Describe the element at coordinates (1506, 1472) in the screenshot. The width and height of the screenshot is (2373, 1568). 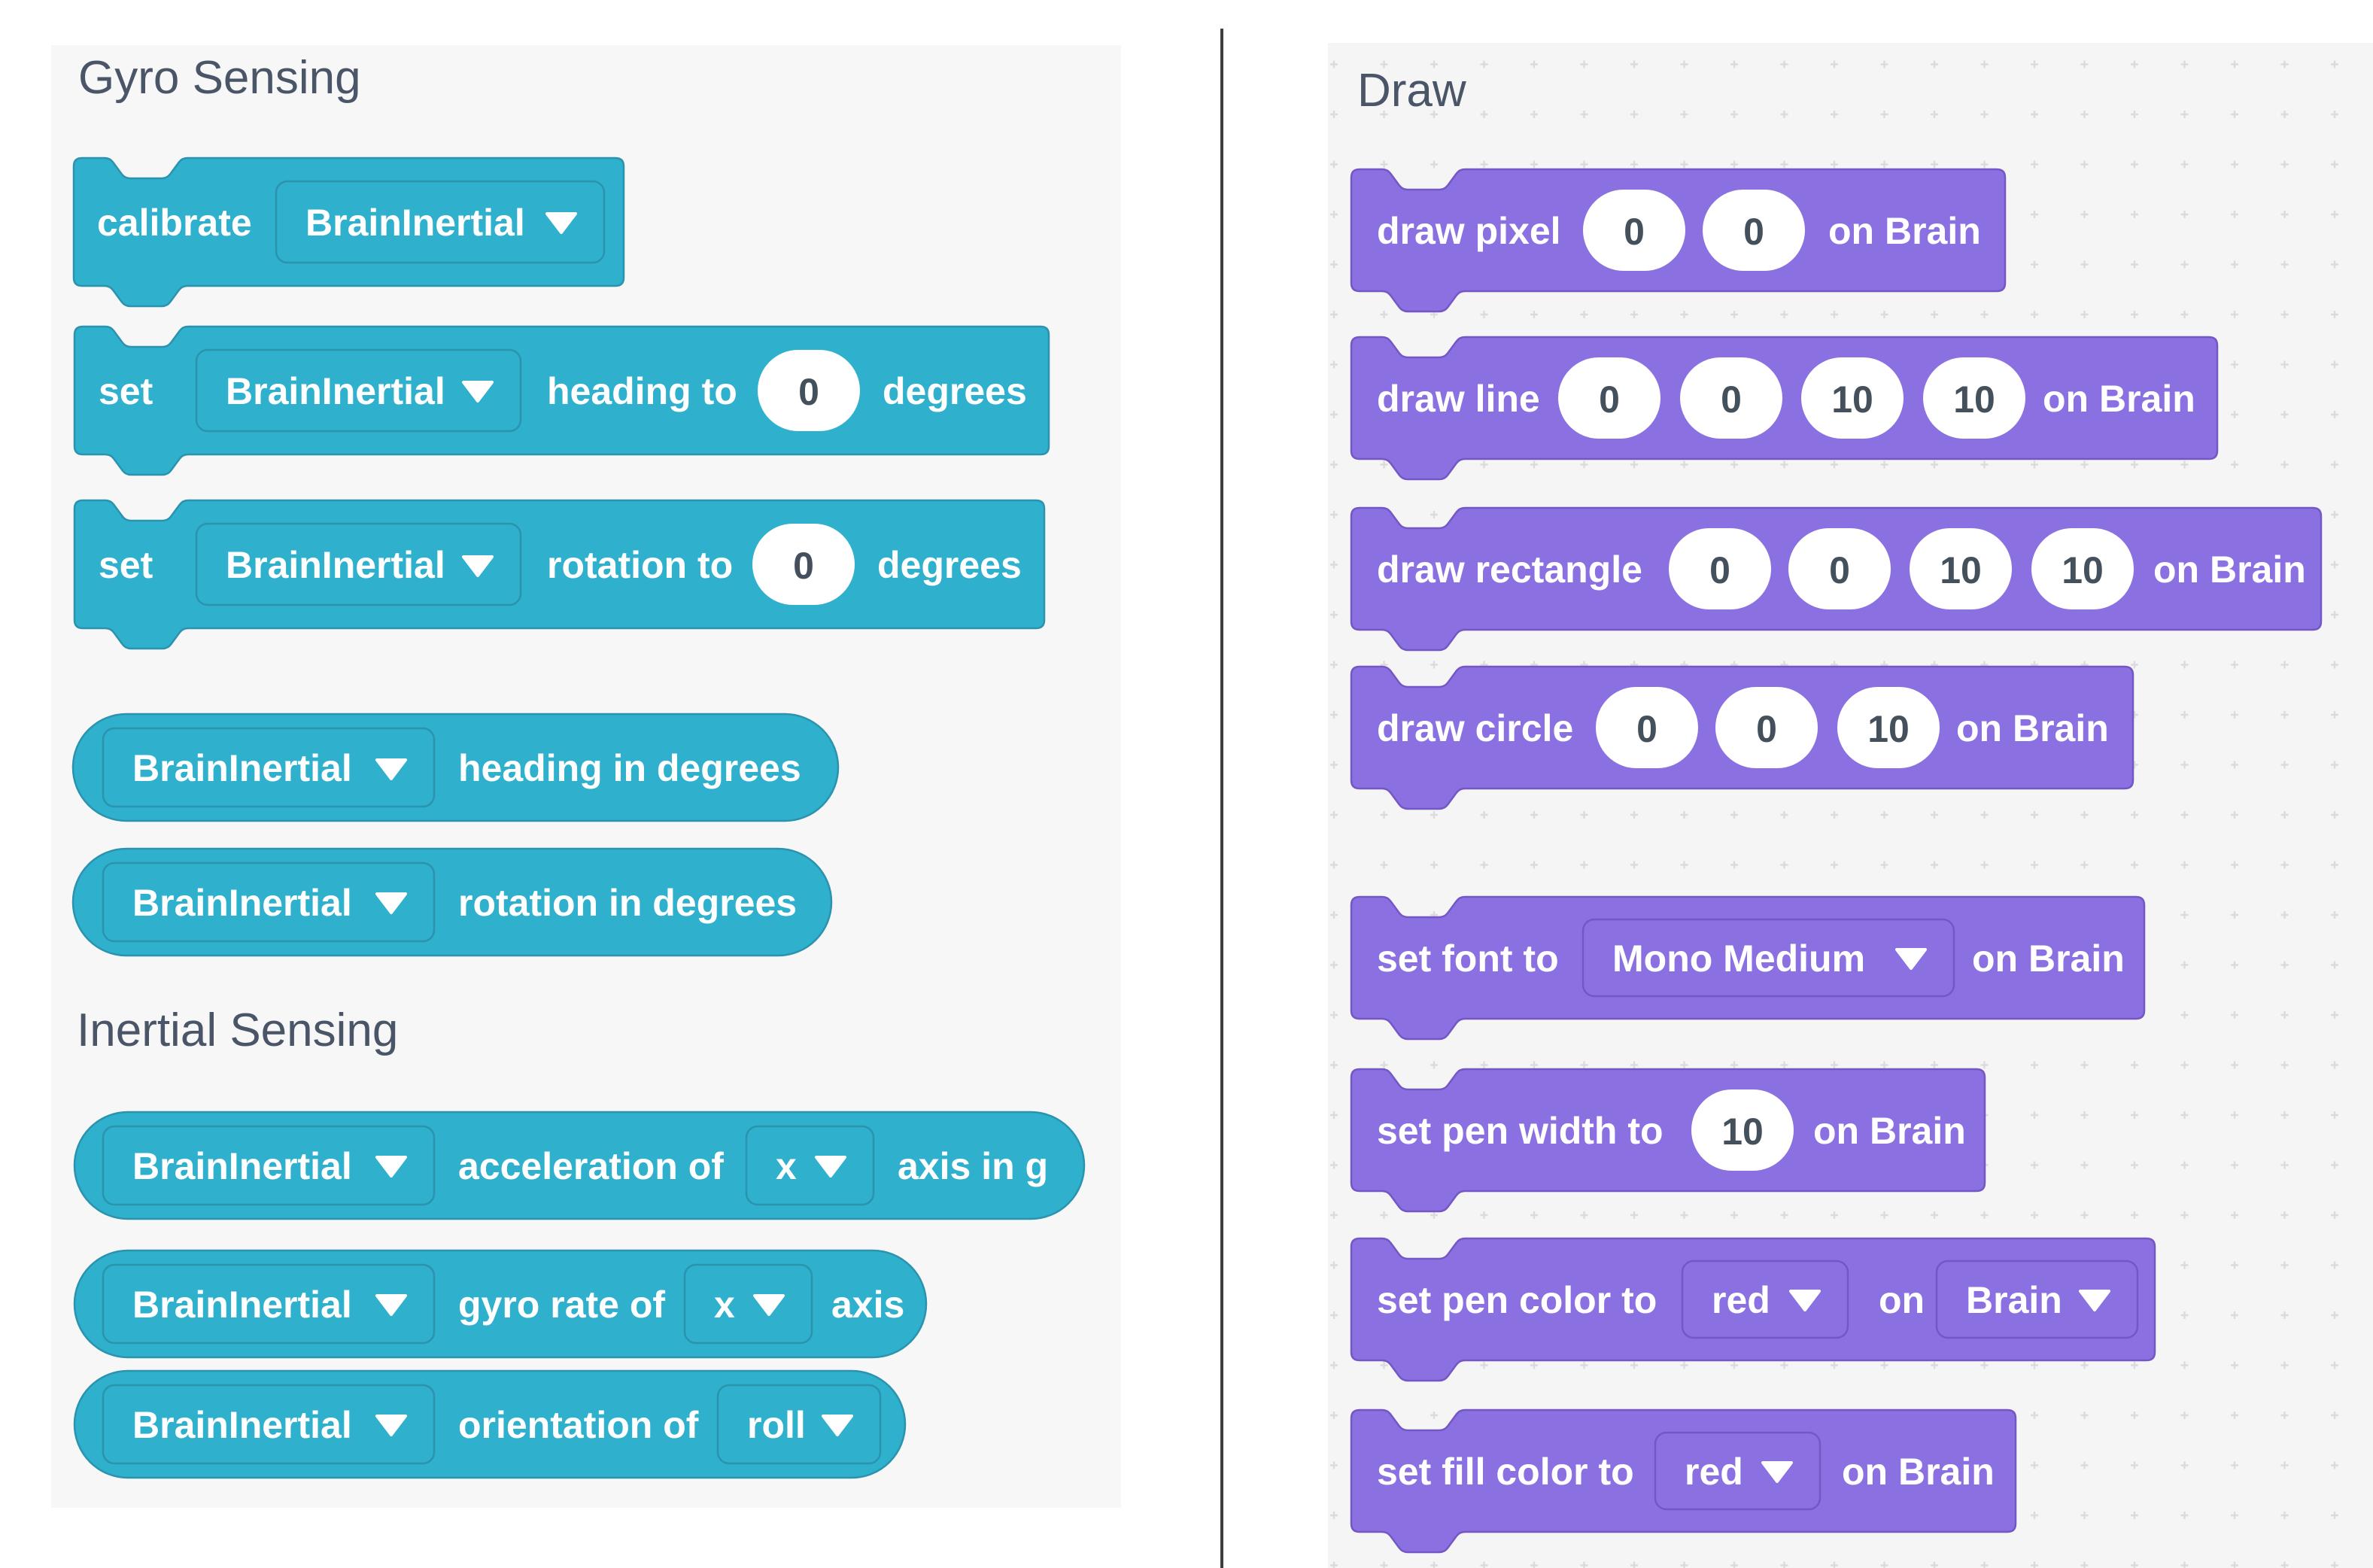
I see `svg-text: set fill color to` at that location.